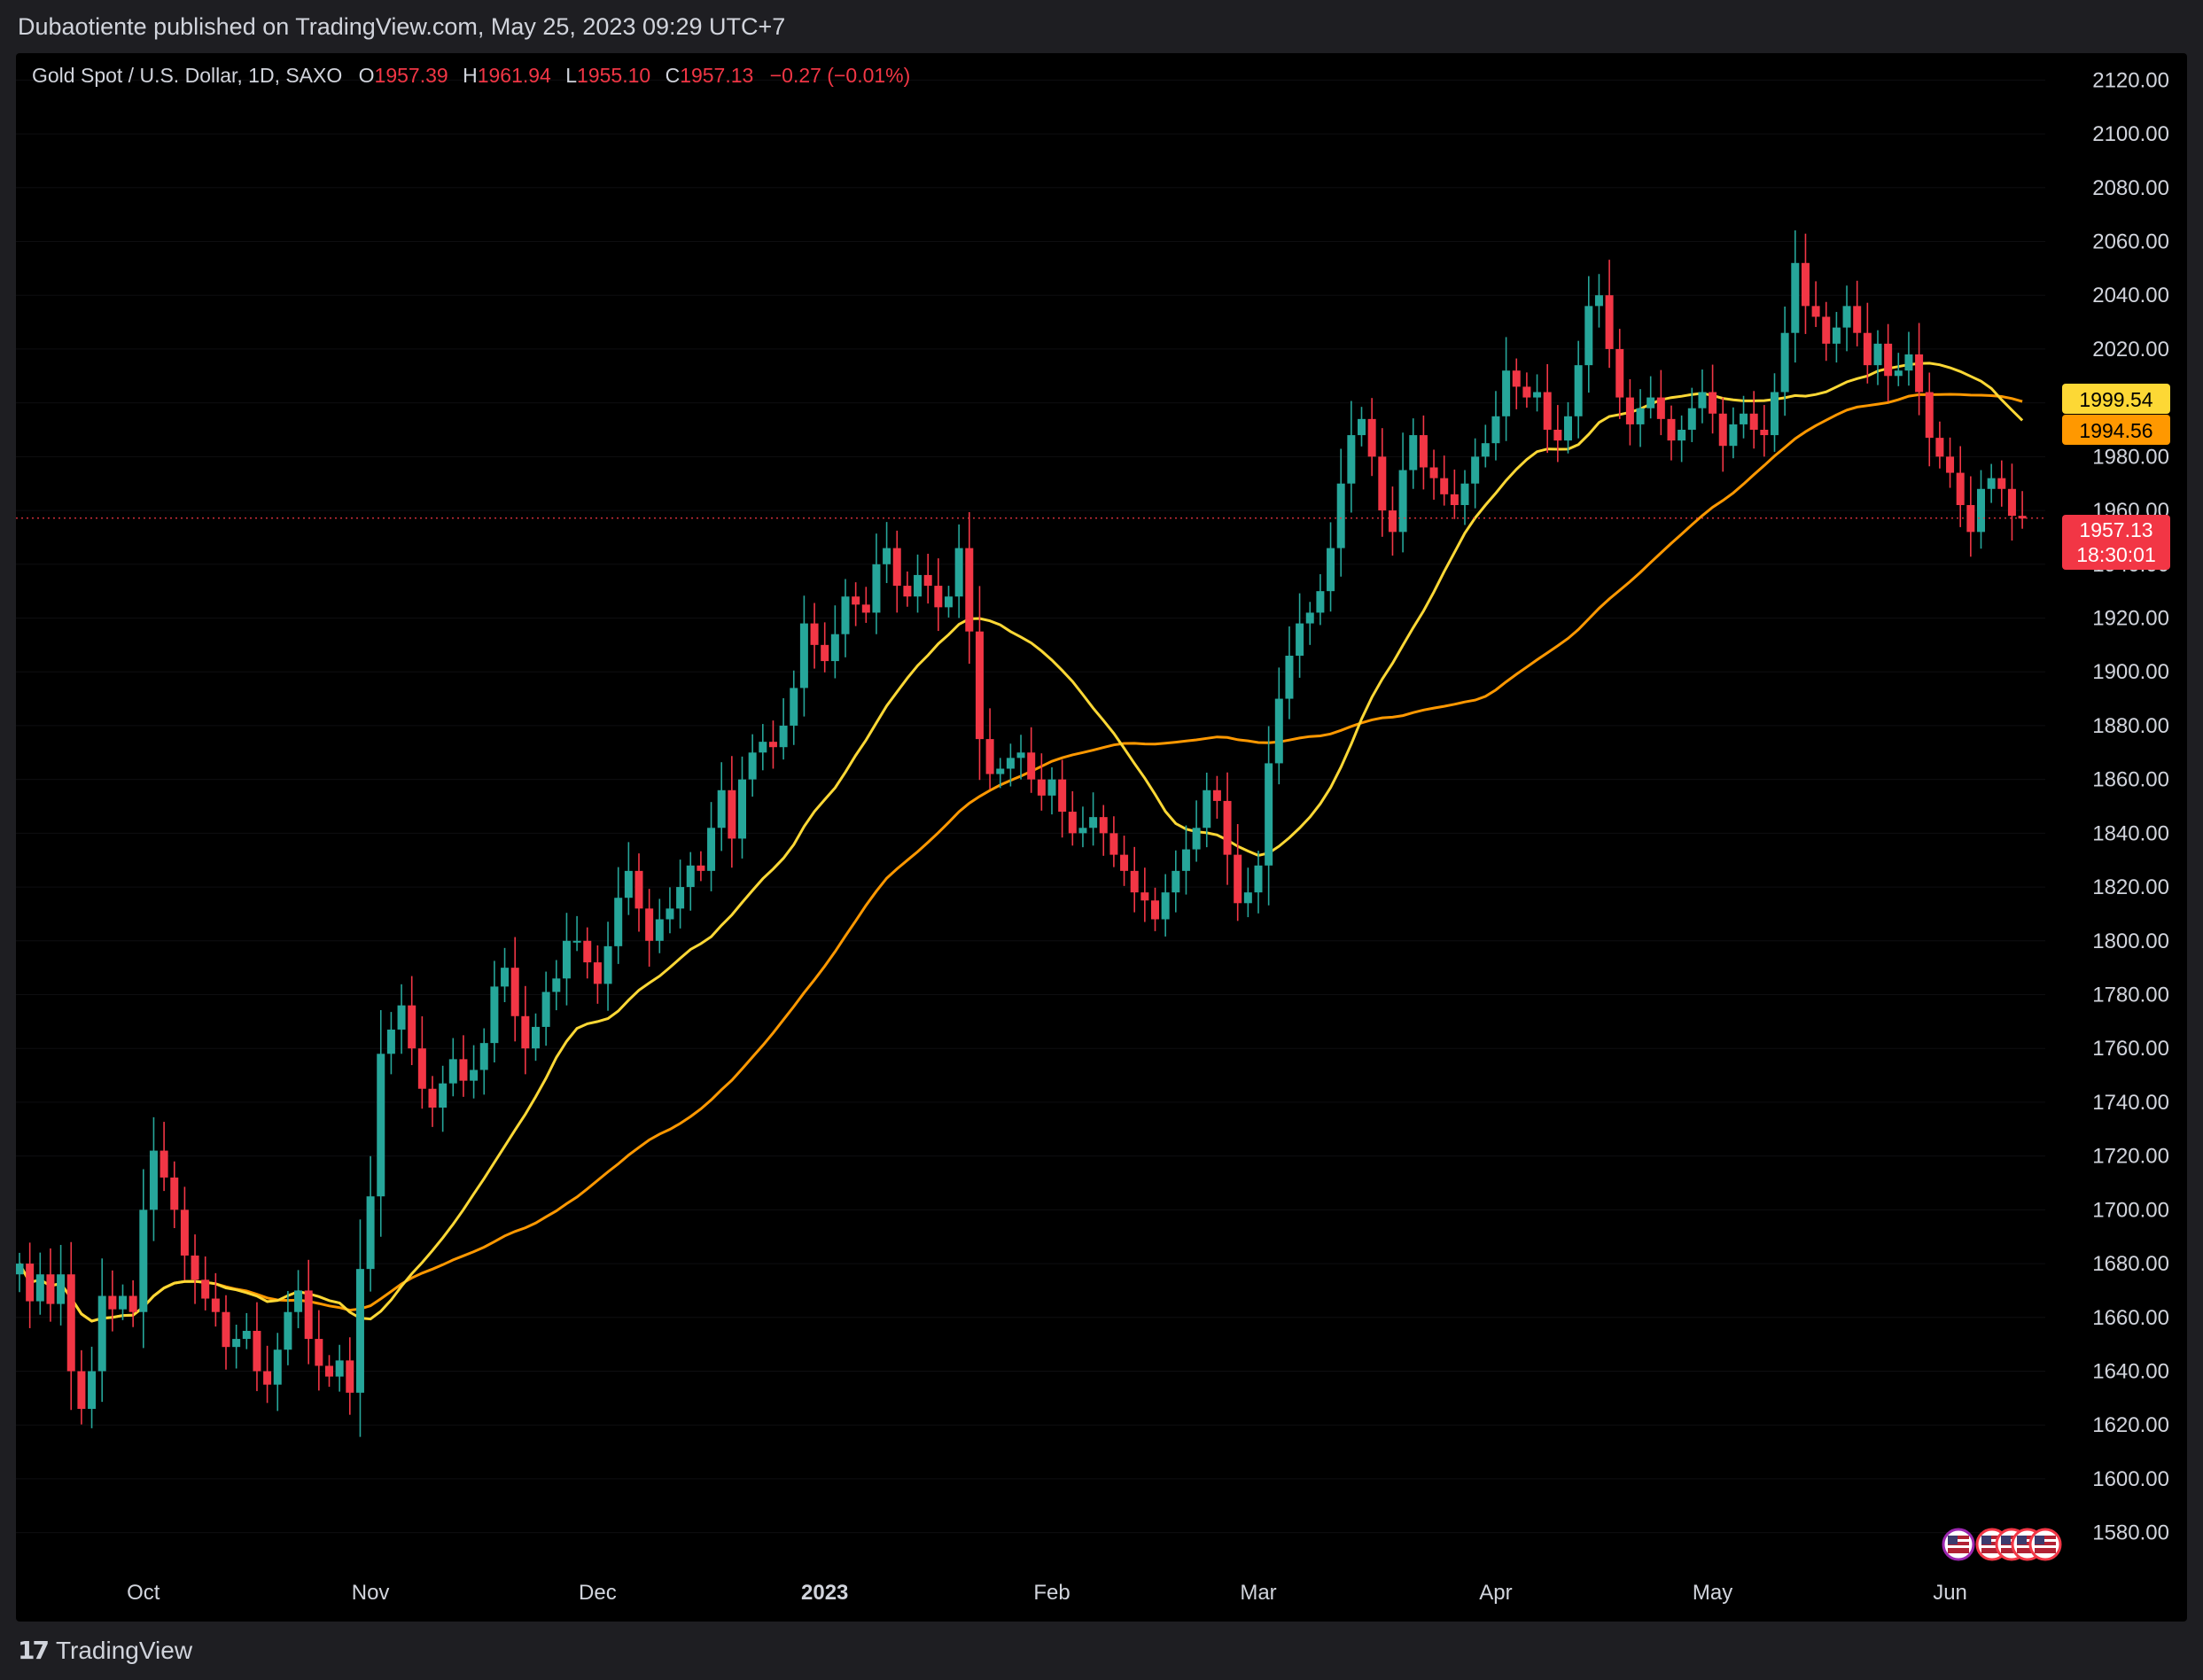 Image resolution: width=2203 pixels, height=1680 pixels. I want to click on price-tick-label: 1980.00, so click(2130, 457).